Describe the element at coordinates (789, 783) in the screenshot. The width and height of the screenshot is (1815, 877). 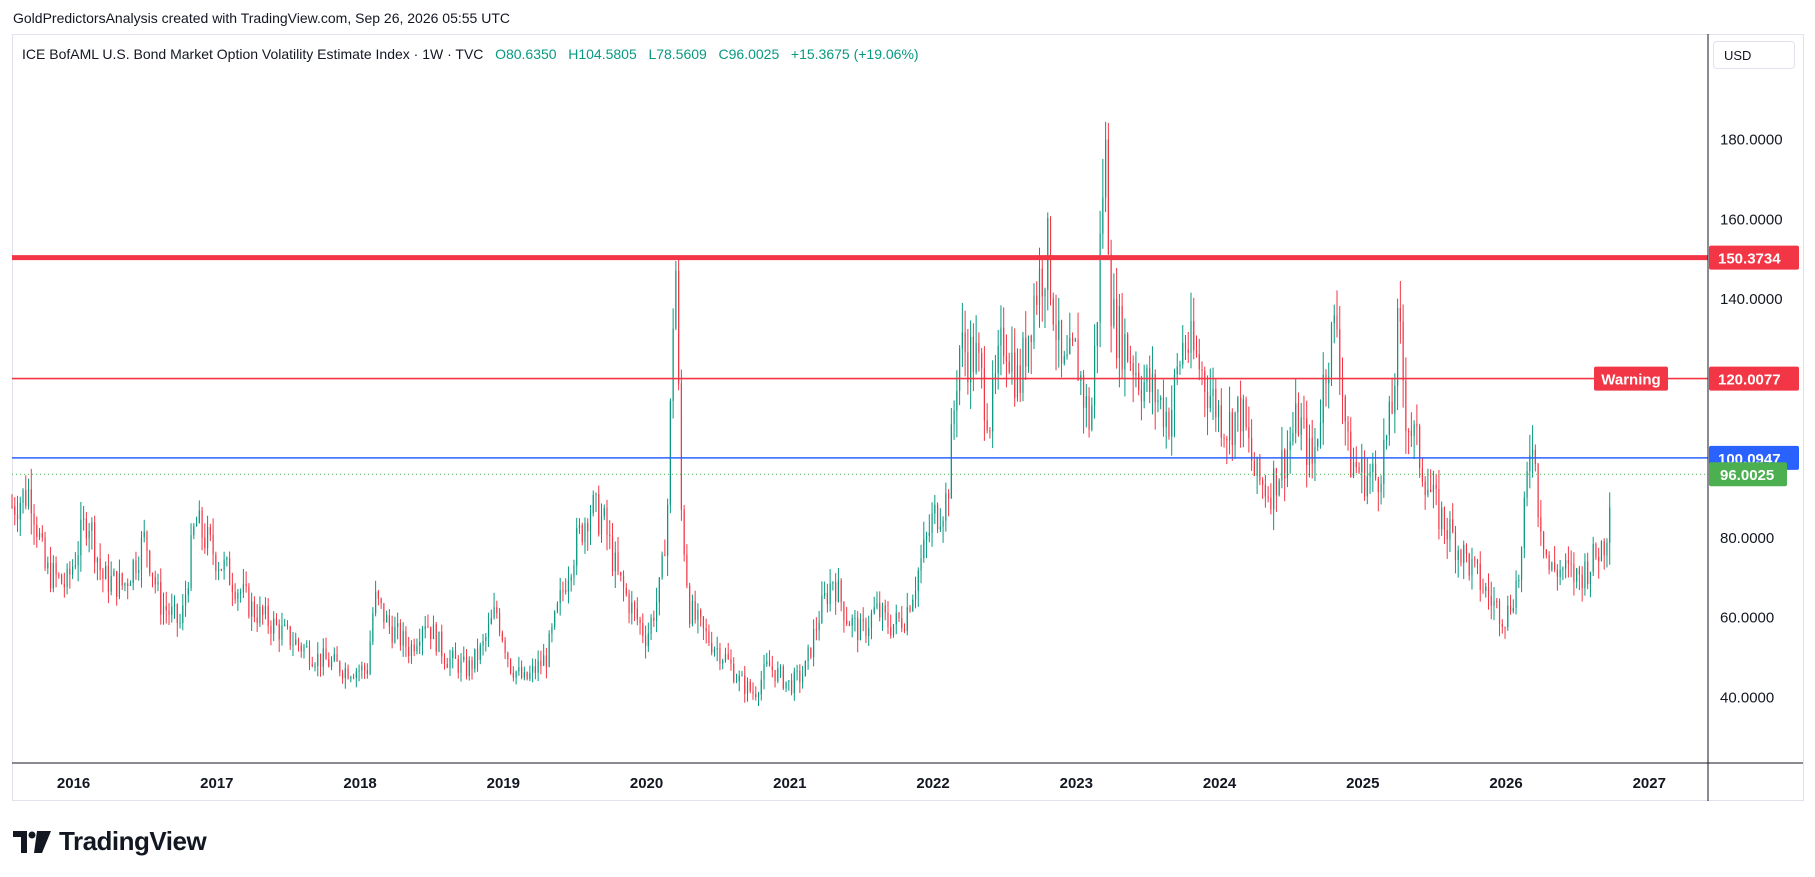
I see `x-tick-label: 2021` at that location.